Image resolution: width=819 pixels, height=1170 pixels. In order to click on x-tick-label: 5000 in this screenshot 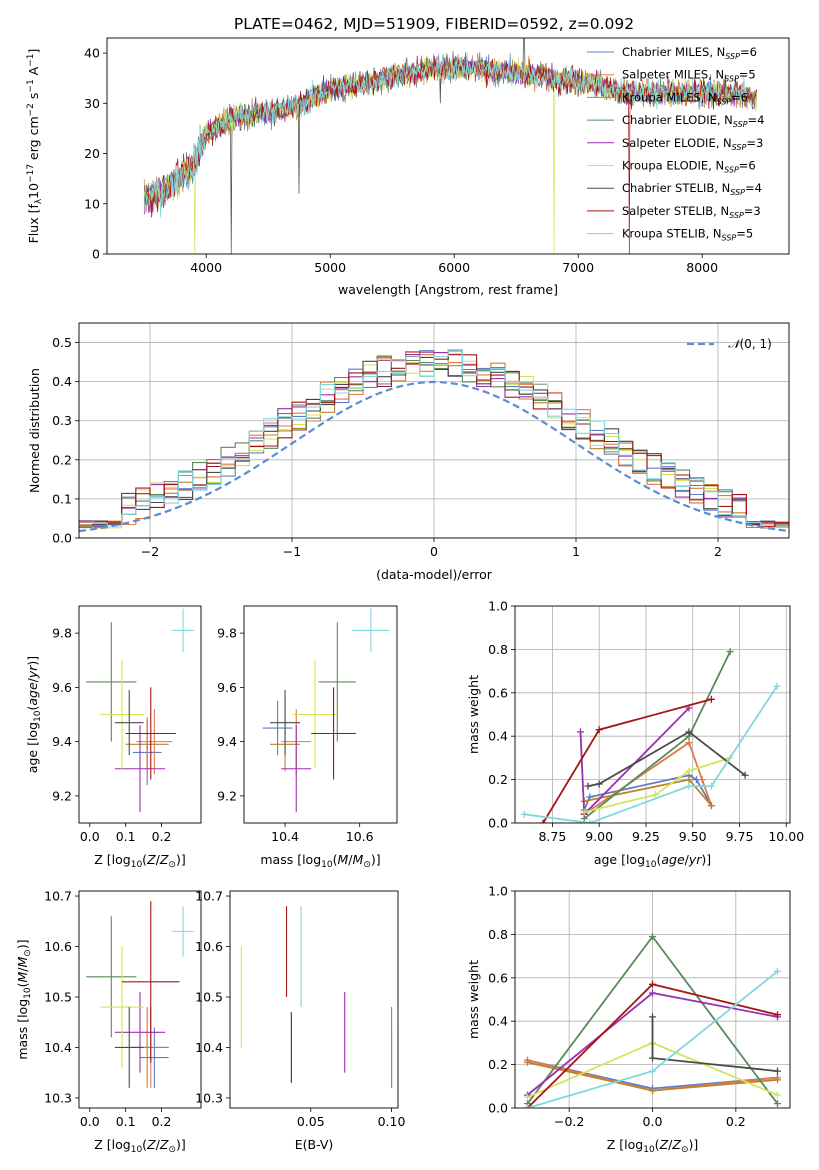, I will do `click(330, 267)`.